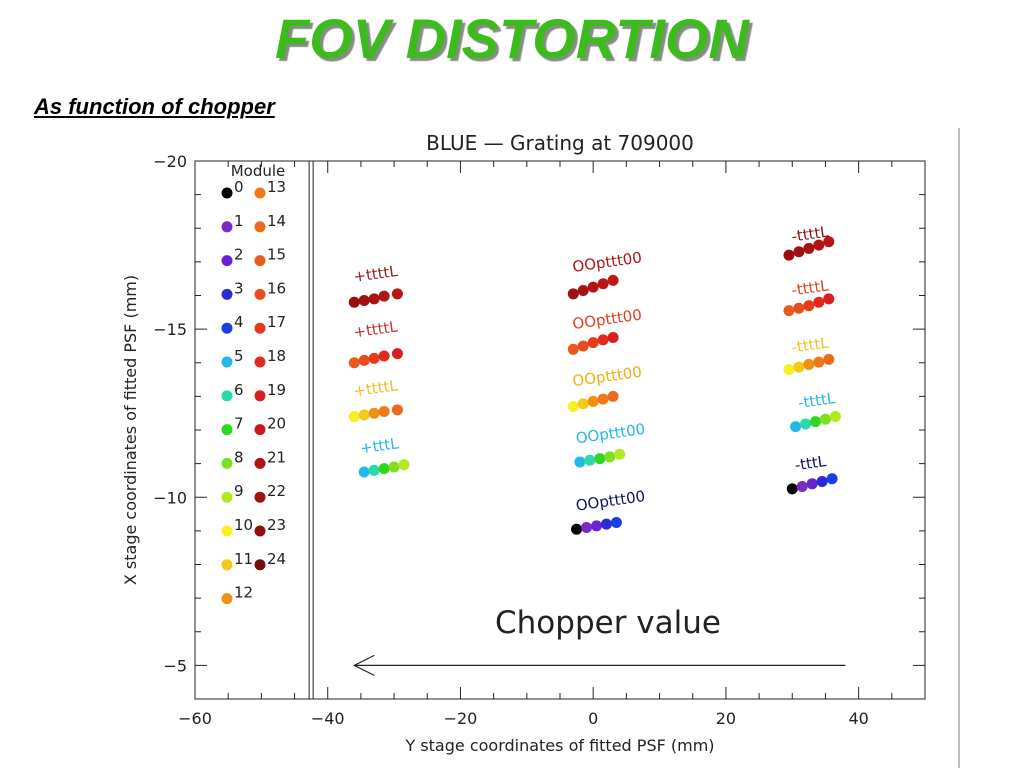  Describe the element at coordinates (130, 430) in the screenshot. I see `y-axis-label: X stage coordinates of fitted PSF (mm)` at that location.